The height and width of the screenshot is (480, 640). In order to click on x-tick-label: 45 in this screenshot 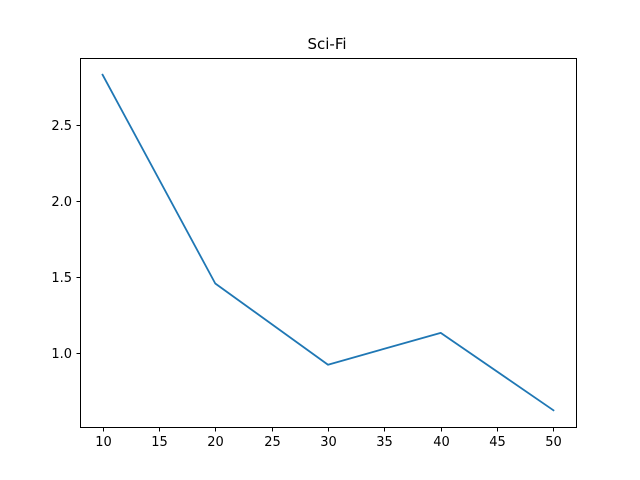, I will do `click(497, 442)`.